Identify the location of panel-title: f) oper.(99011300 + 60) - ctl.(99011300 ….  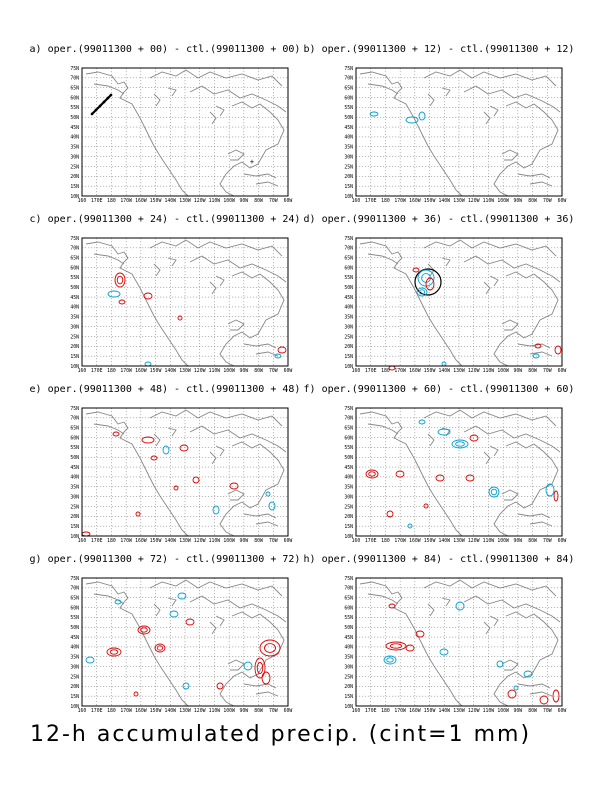
(439, 389).